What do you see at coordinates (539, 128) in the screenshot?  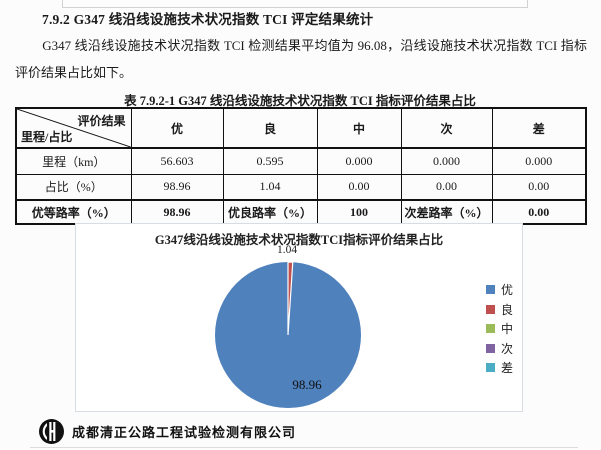 I see `column-header: 差` at bounding box center [539, 128].